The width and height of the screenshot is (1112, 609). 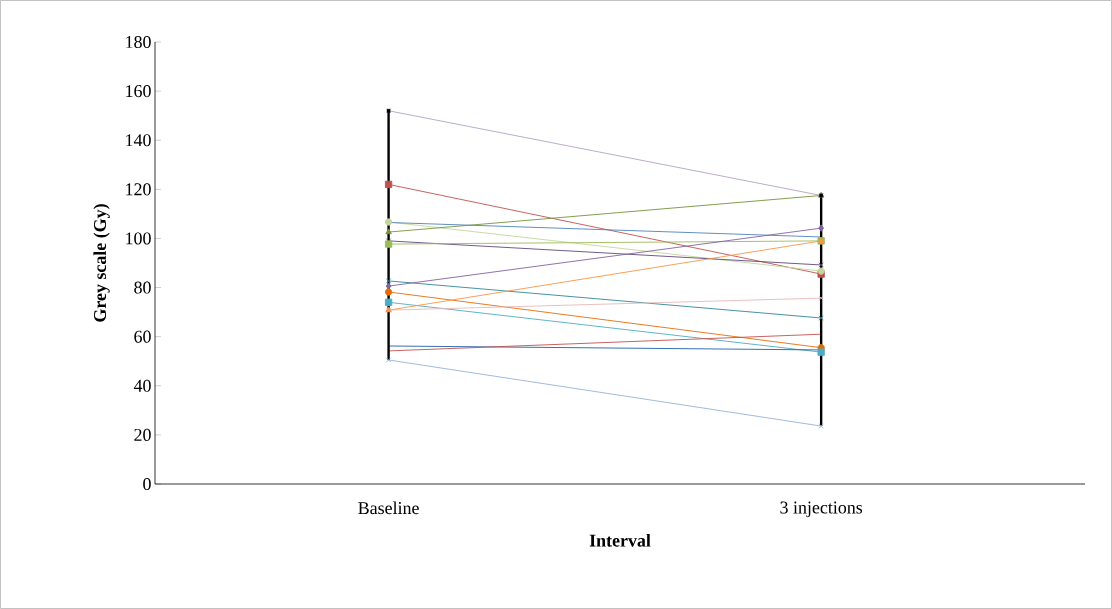 I want to click on y-axis-title: Grey scale (Gy), so click(x=101, y=263).